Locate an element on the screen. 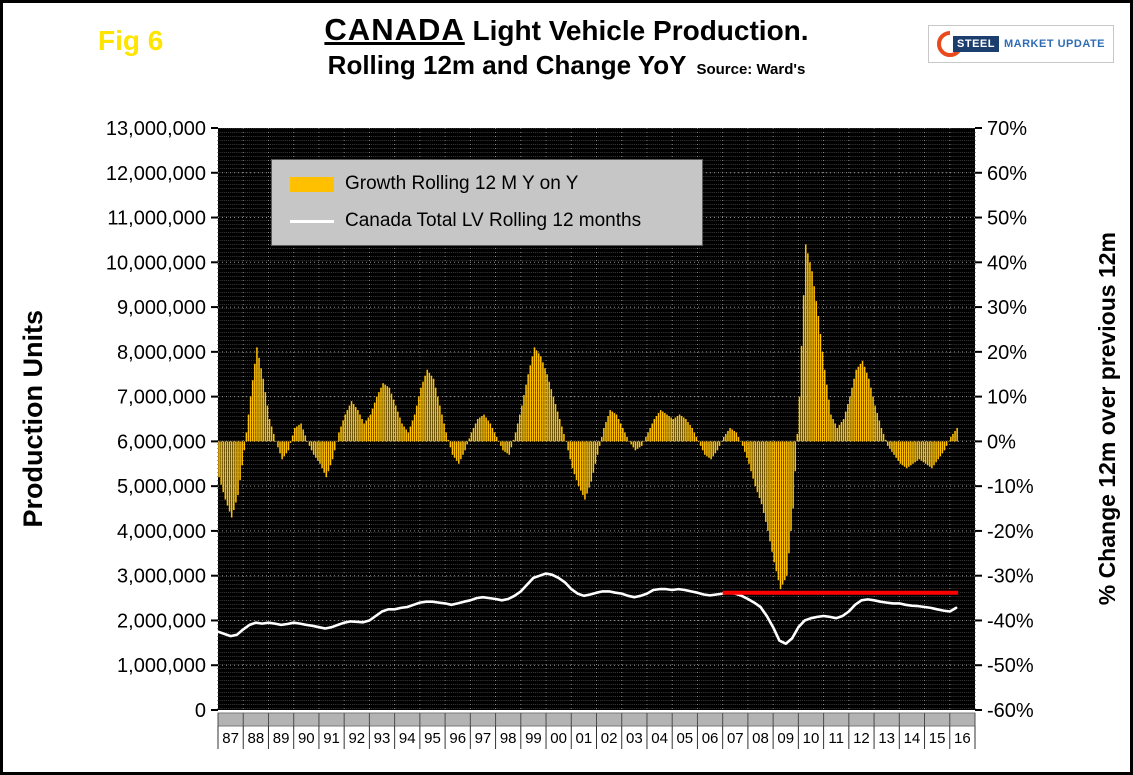 This screenshot has height=775, width=1133. y-axis-left-label: 2,000,000 is located at coordinates (161, 621).